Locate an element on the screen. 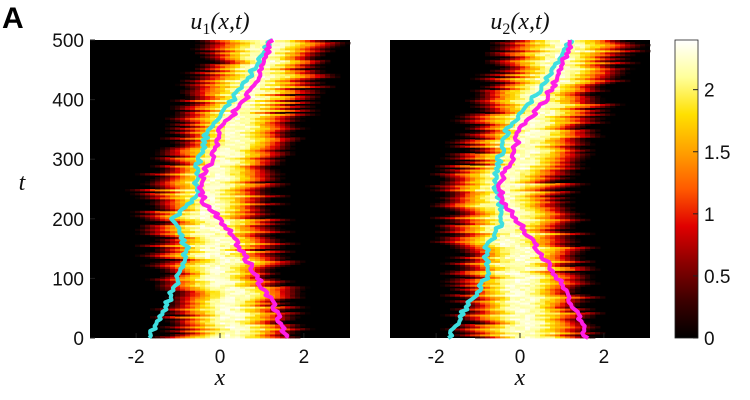 Image resolution: width=750 pixels, height=400 pixels. panel1-xlabel: x is located at coordinates (220, 378).